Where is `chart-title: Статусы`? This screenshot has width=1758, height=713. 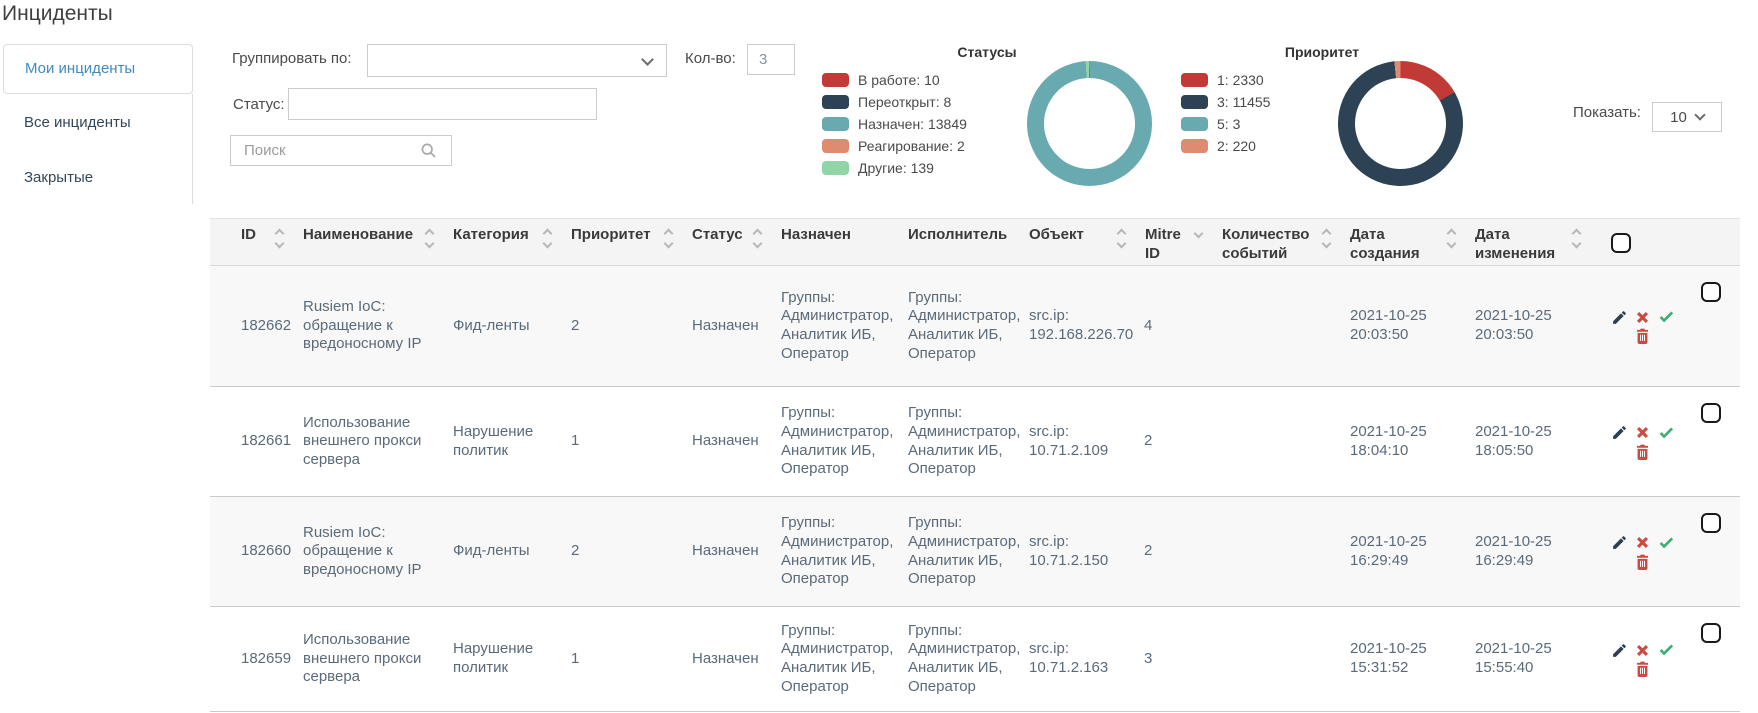
chart-title: Статусы is located at coordinates (987, 52).